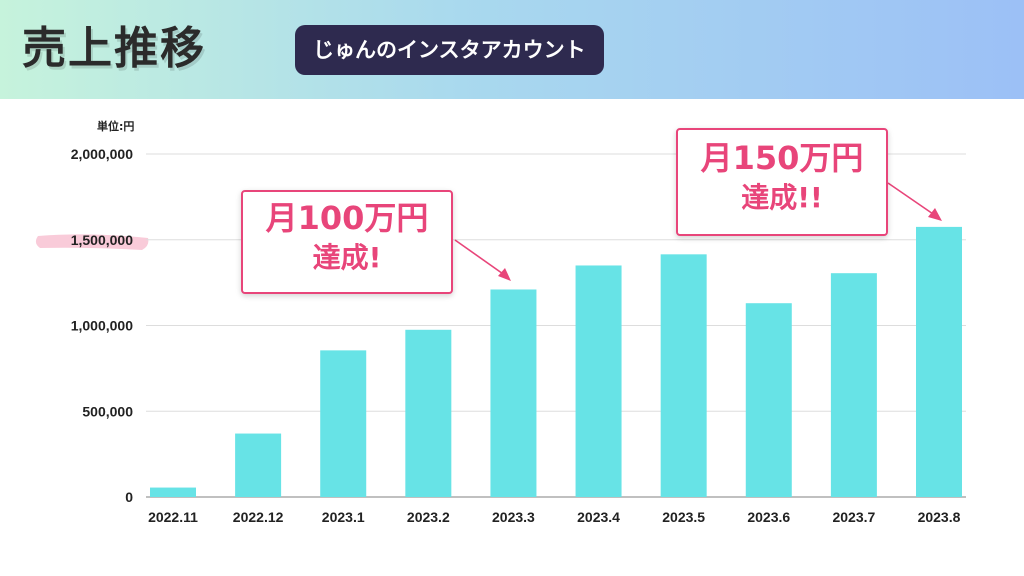 Image resolution: width=1024 pixels, height=576 pixels. What do you see at coordinates (129, 497) in the screenshot?
I see `y-tick-label: 0` at bounding box center [129, 497].